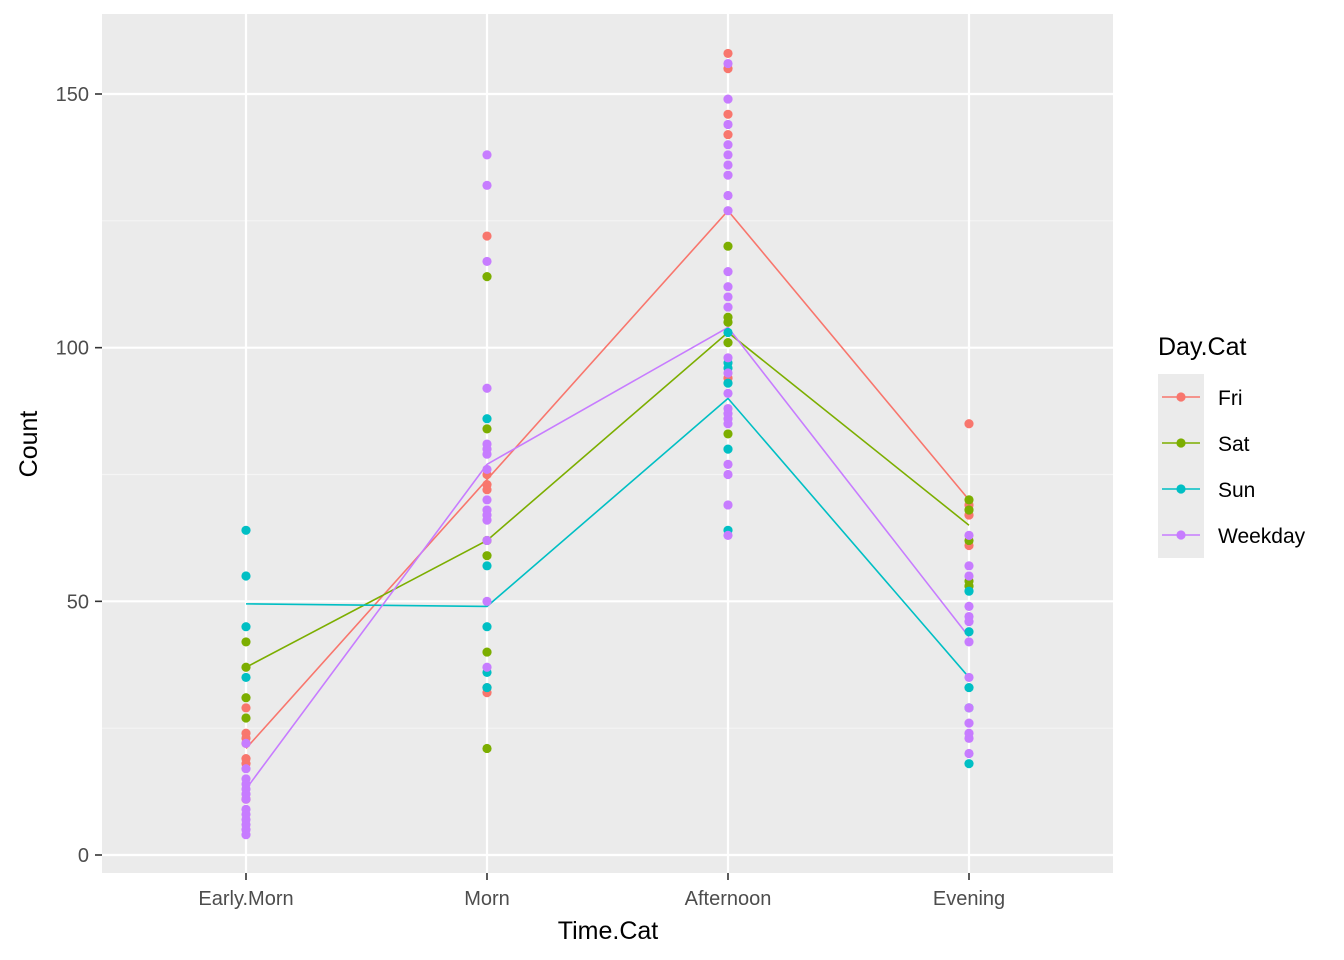  I want to click on x-axis-title: Time.Cat, so click(608, 931).